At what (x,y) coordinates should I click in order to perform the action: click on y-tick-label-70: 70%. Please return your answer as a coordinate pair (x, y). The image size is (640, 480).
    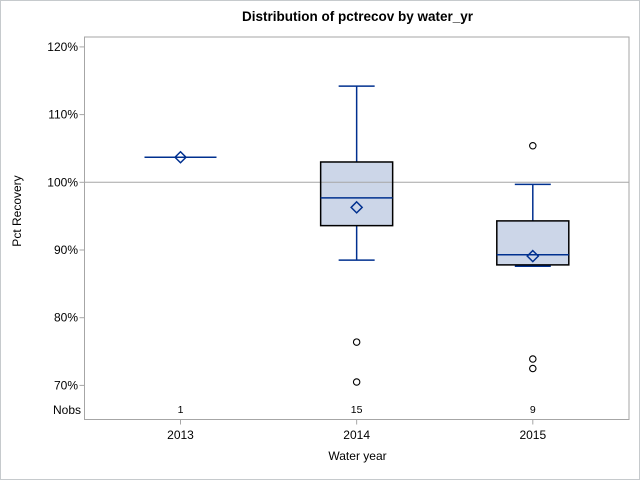
    Looking at the image, I should click on (66, 385).